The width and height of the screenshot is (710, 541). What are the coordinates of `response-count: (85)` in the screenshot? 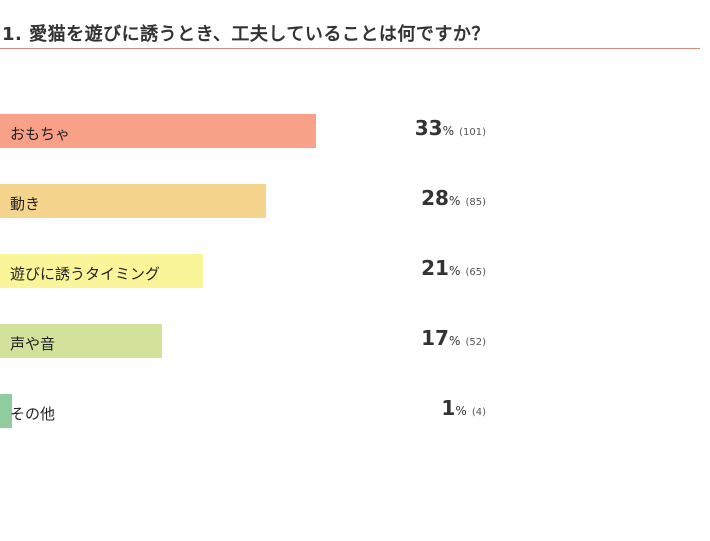 It's located at (475, 202).